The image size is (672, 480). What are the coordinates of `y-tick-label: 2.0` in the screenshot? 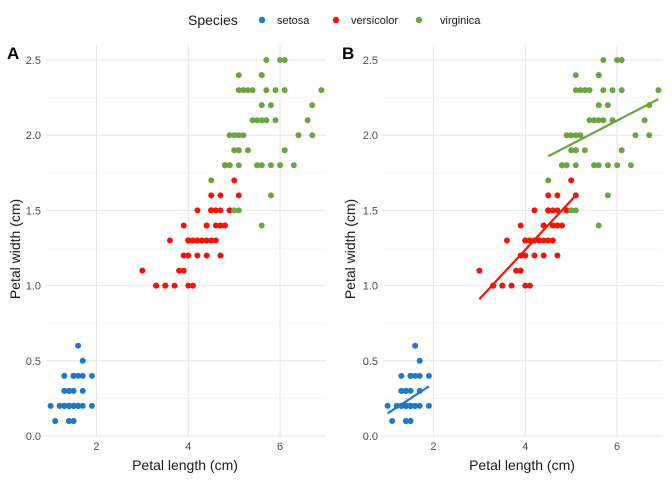 It's located at (33, 136).